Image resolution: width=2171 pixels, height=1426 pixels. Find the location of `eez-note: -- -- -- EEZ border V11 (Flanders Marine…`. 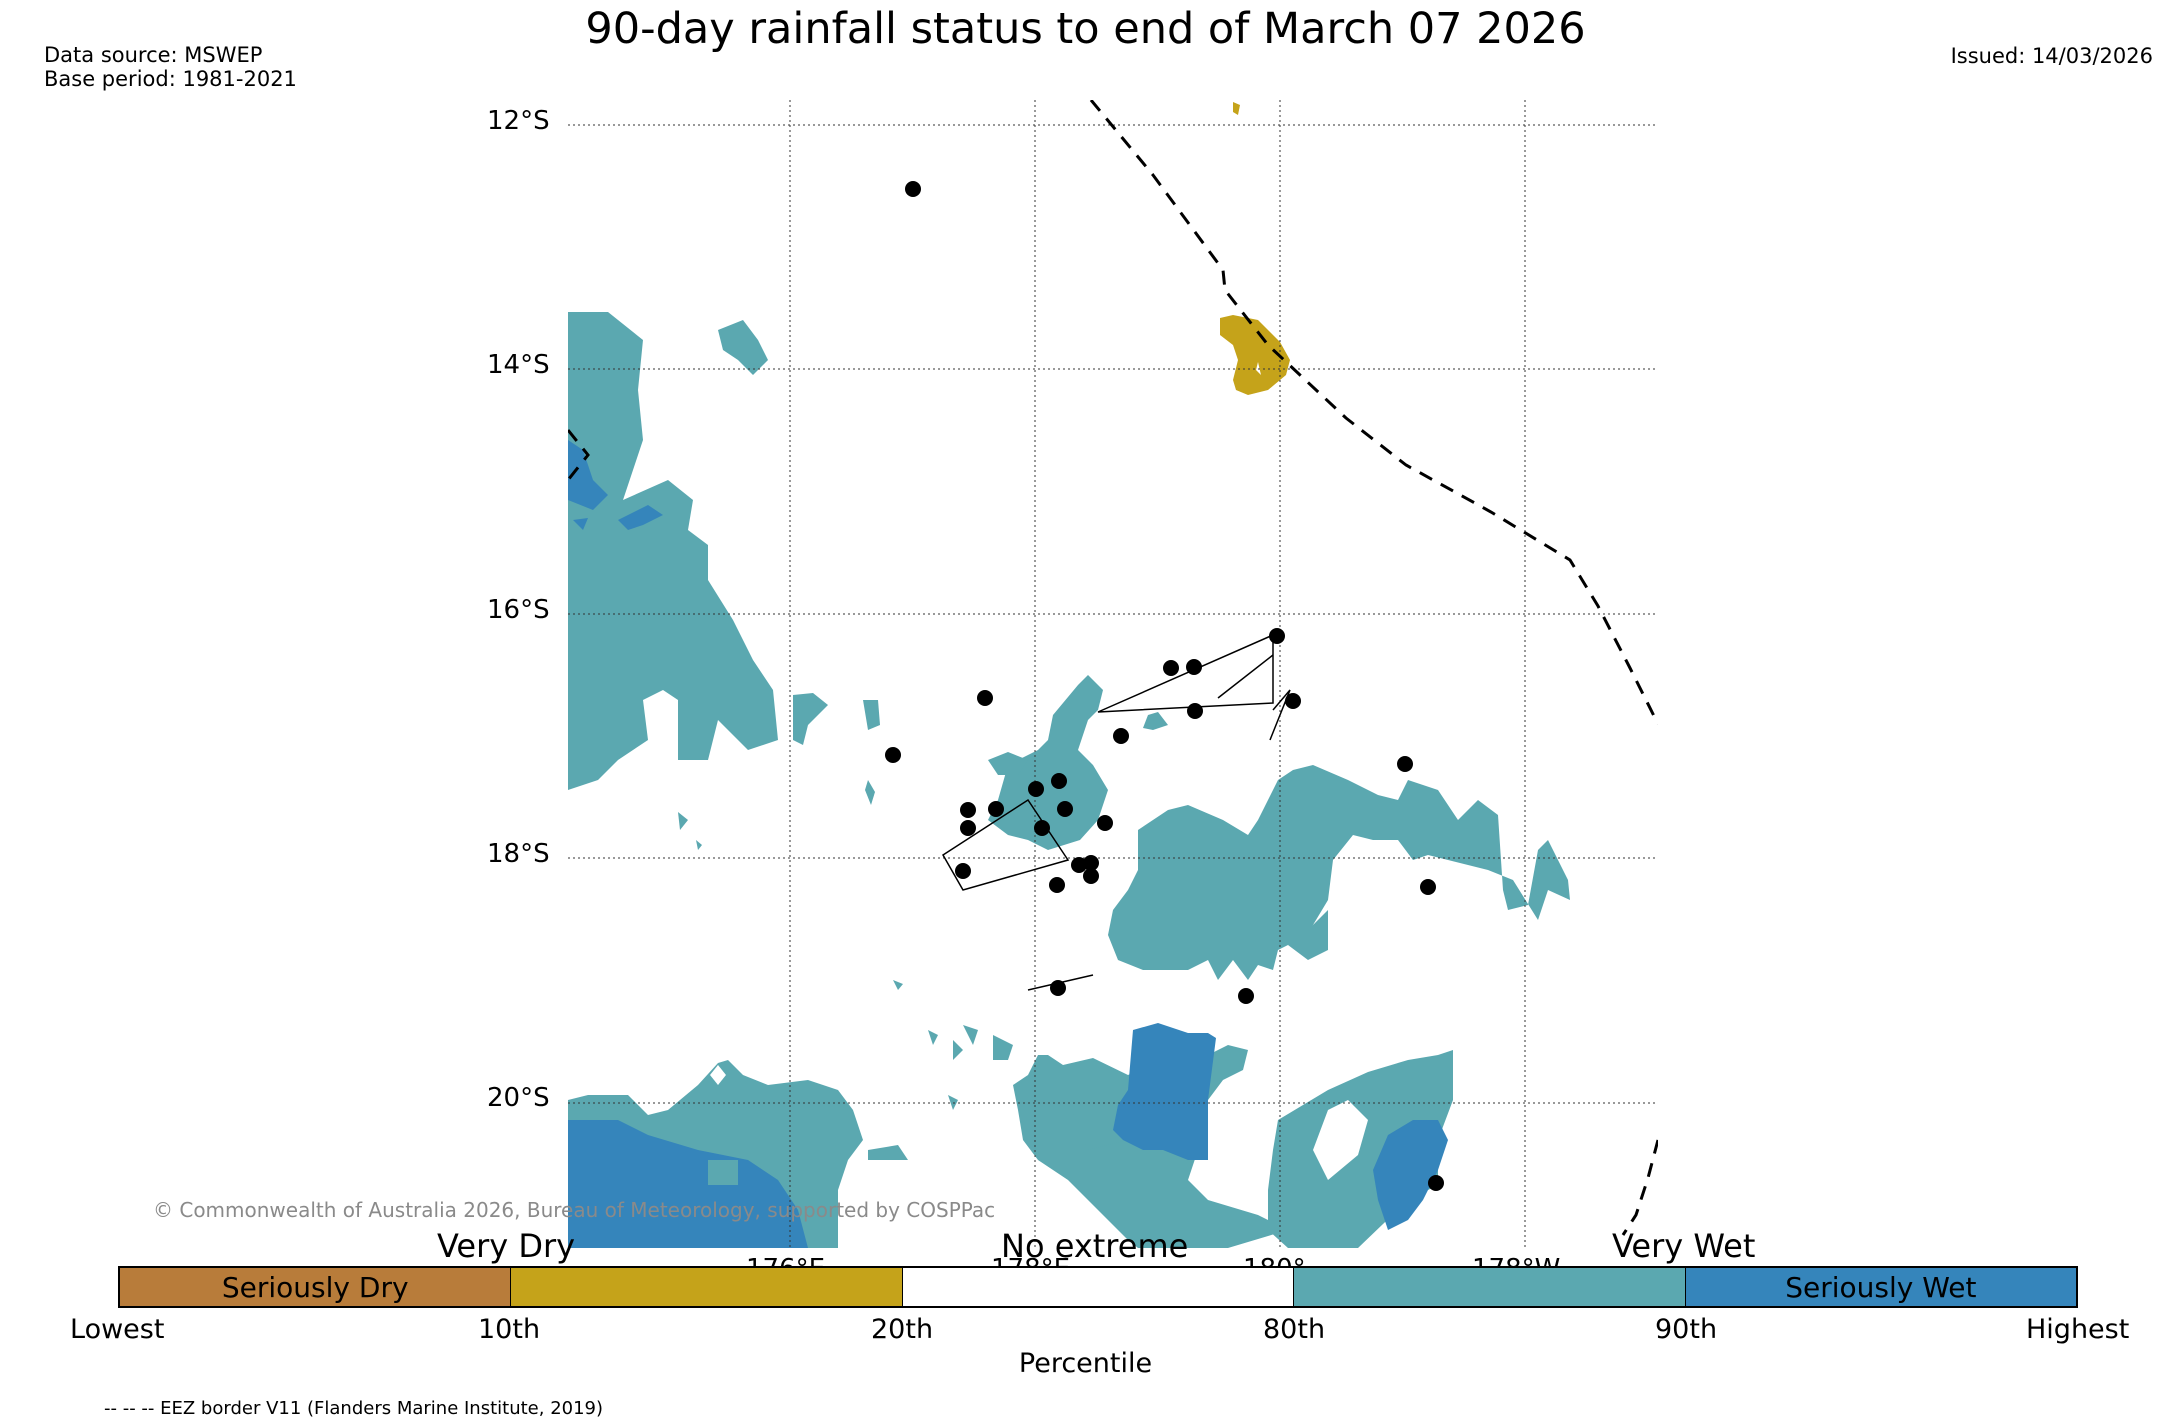

eez-note: -- -- -- EEZ border V11 (Flanders Marine… is located at coordinates (354, 1408).